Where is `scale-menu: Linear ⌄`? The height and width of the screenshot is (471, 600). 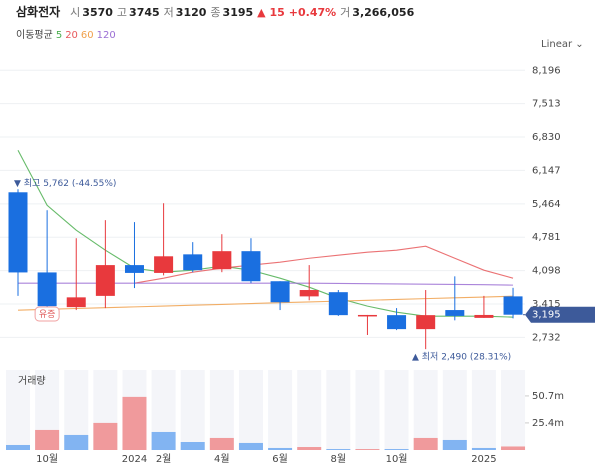 scale-menu: Linear ⌄ is located at coordinates (562, 44).